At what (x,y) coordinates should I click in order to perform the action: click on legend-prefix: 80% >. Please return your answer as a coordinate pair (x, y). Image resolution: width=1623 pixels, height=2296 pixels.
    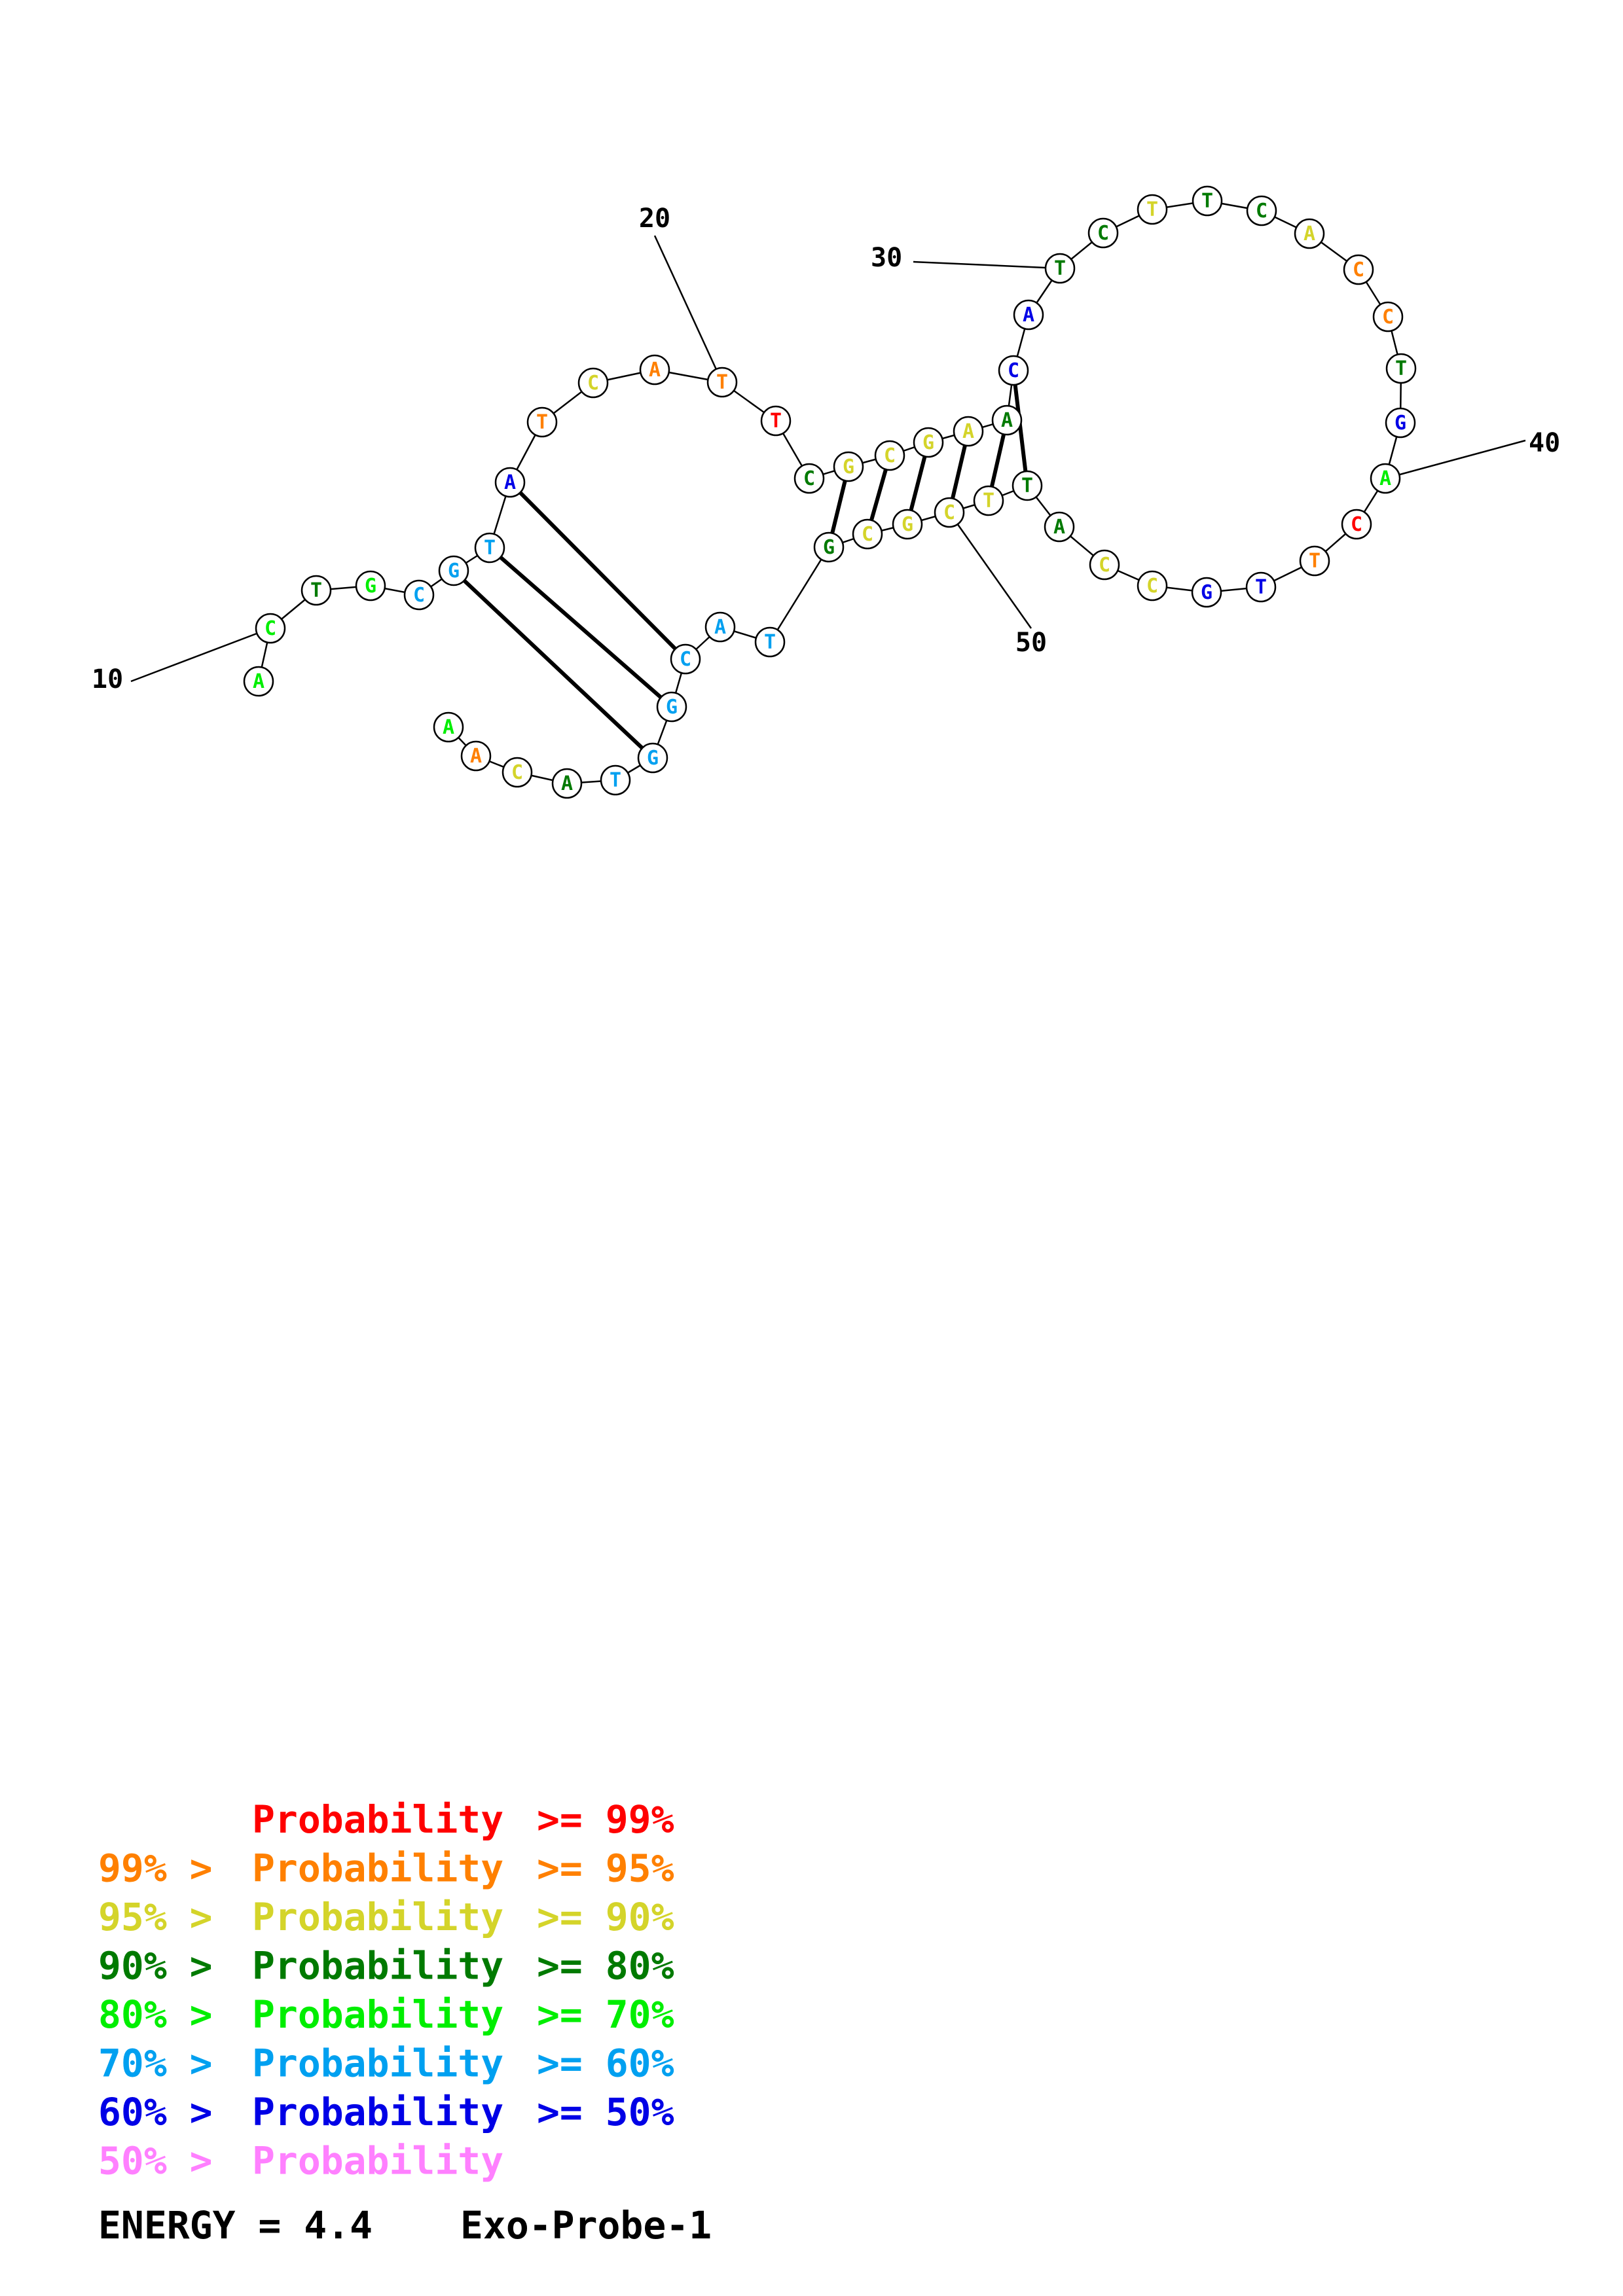
    Looking at the image, I should click on (155, 2014).